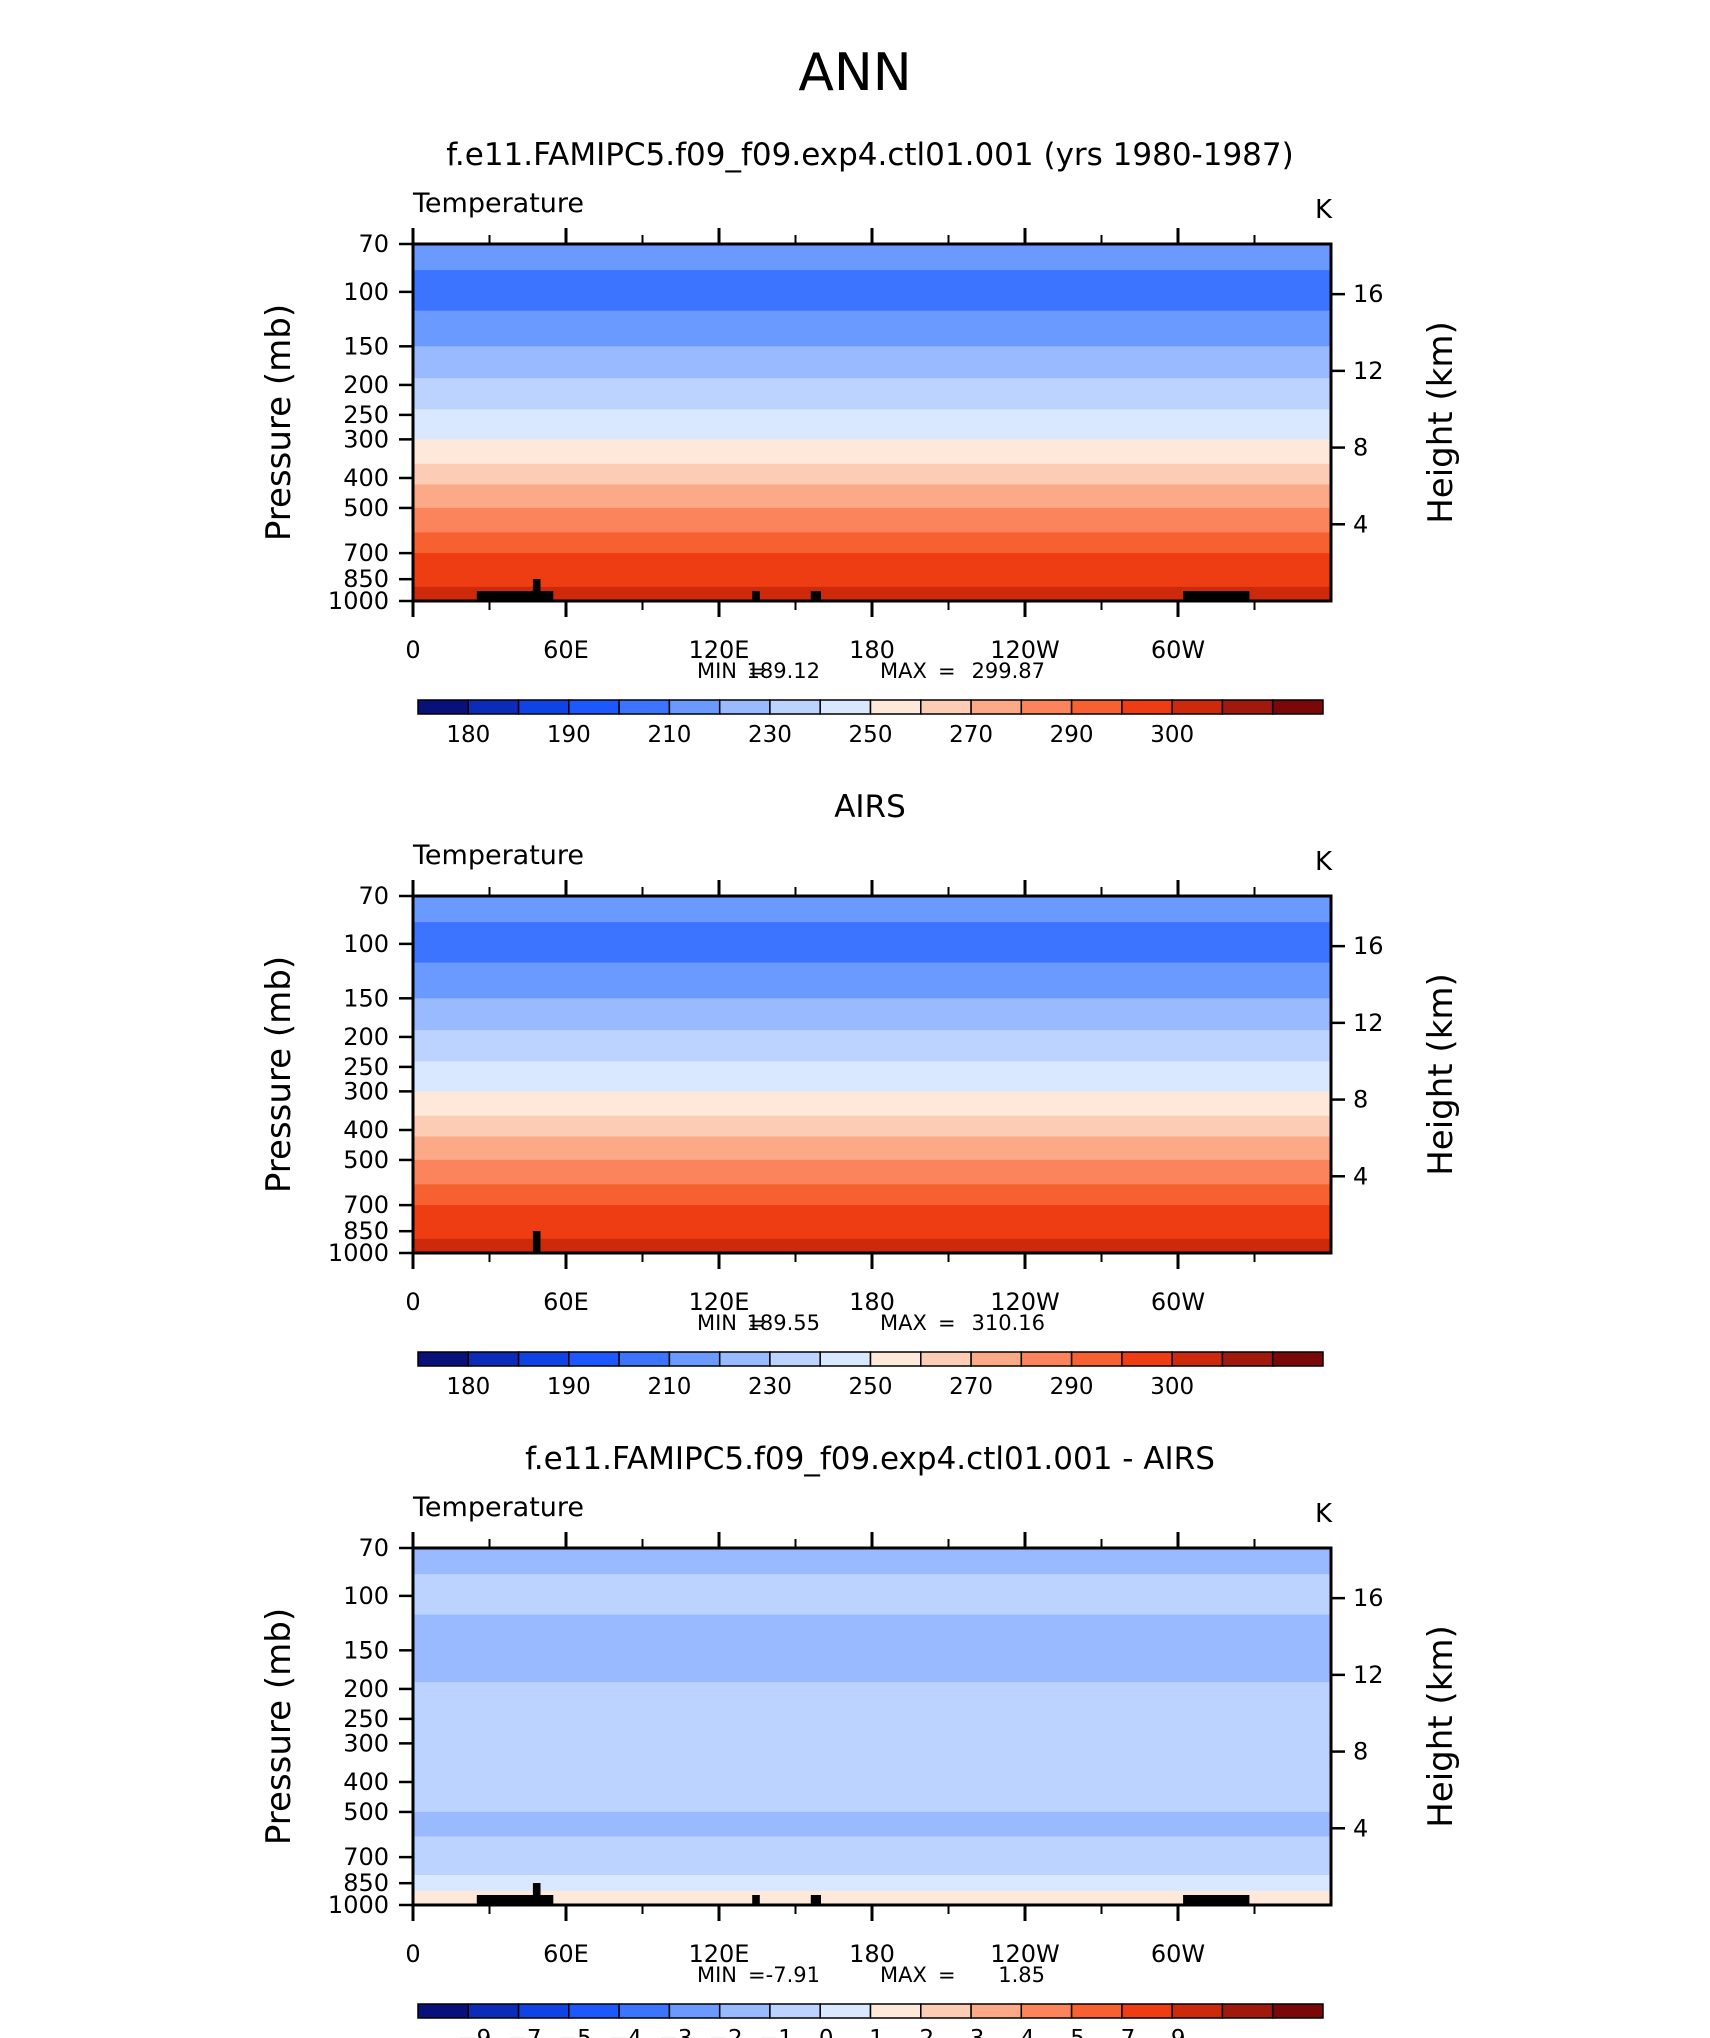 Image resolution: width=1710 pixels, height=2038 pixels. I want to click on y-tick-label-right: 16, so click(1368, 1598).